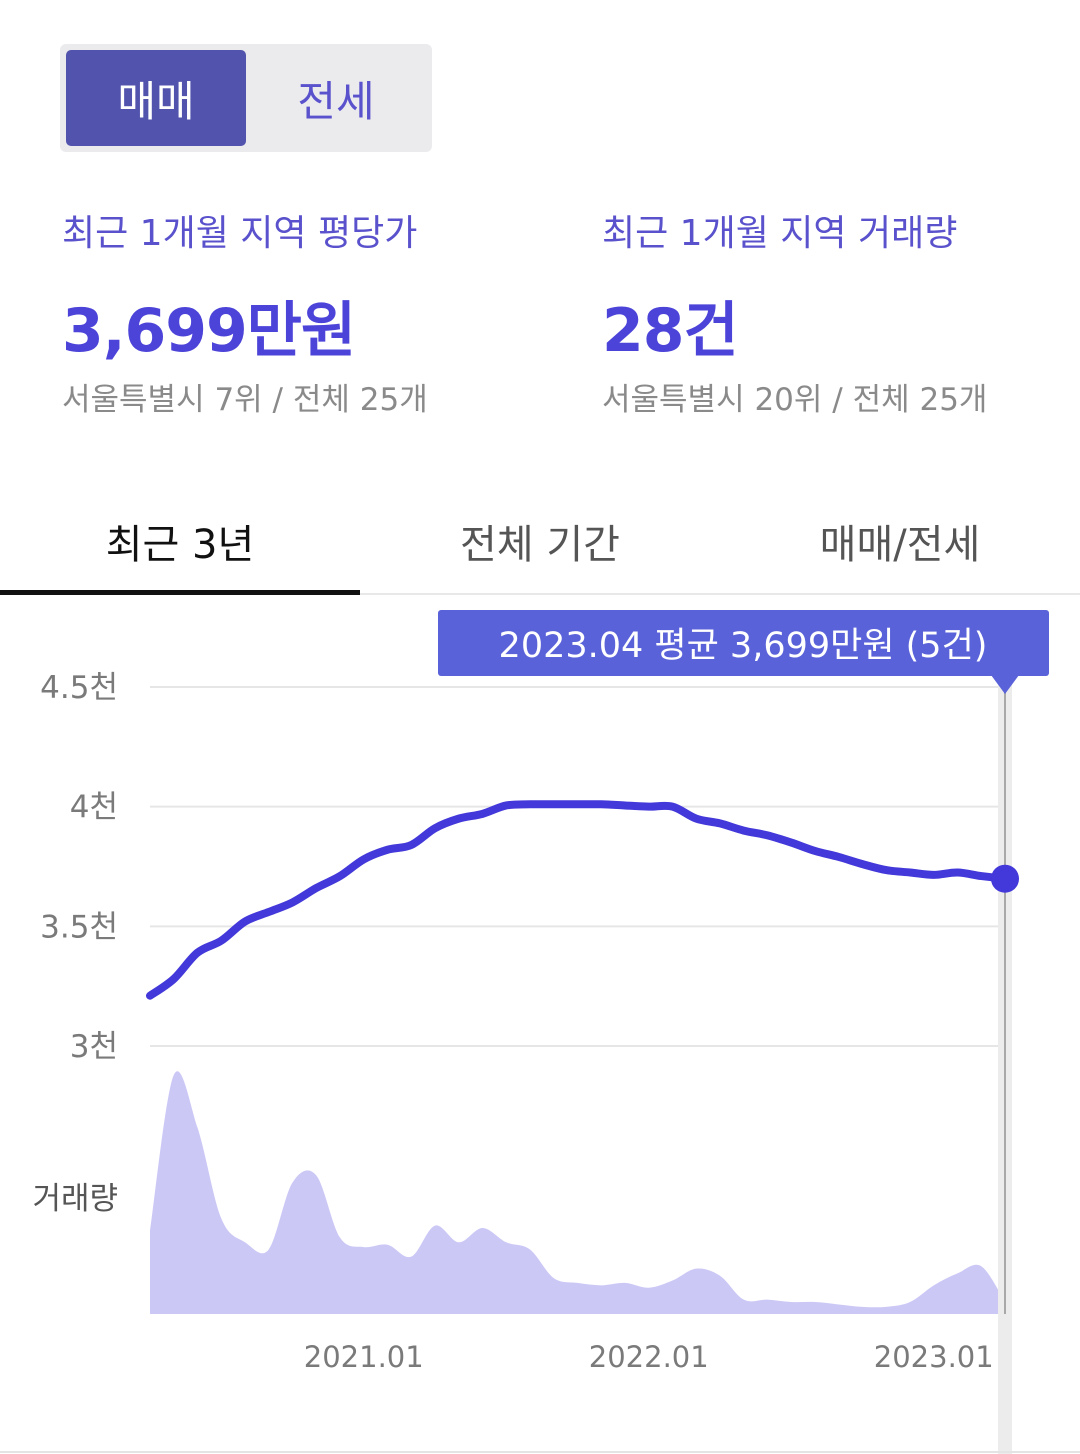 The image size is (1080, 1454). Describe the element at coordinates (1005, 878) in the screenshot. I see `selected-data-point` at that location.